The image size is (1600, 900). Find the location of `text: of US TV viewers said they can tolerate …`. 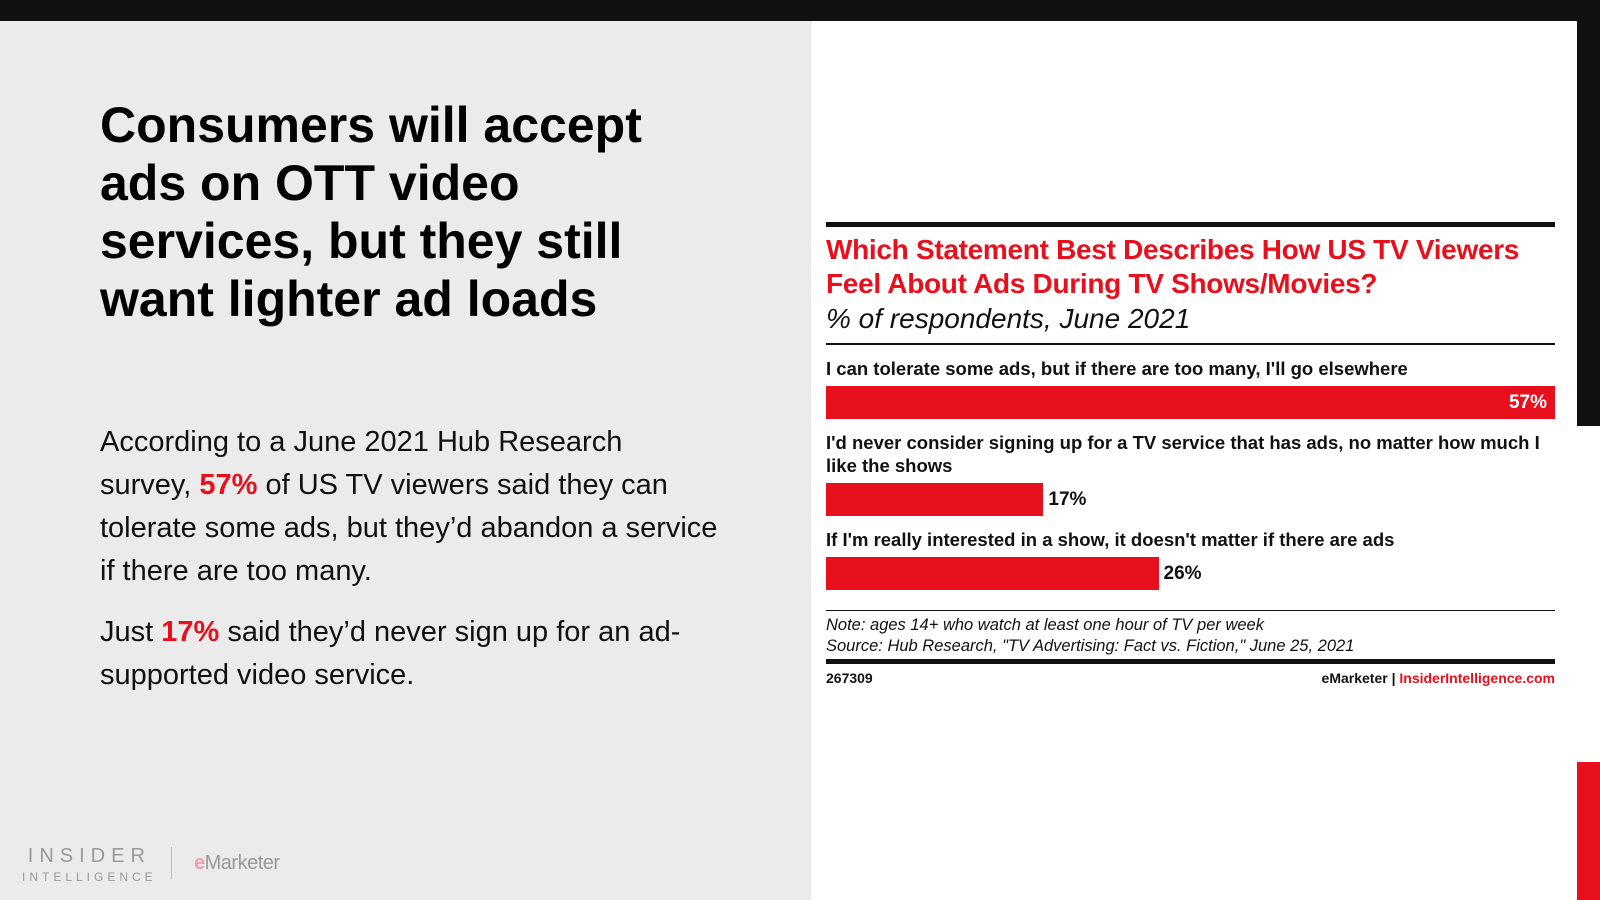

text: of US TV viewers said they can tolerate … is located at coordinates (409, 528).